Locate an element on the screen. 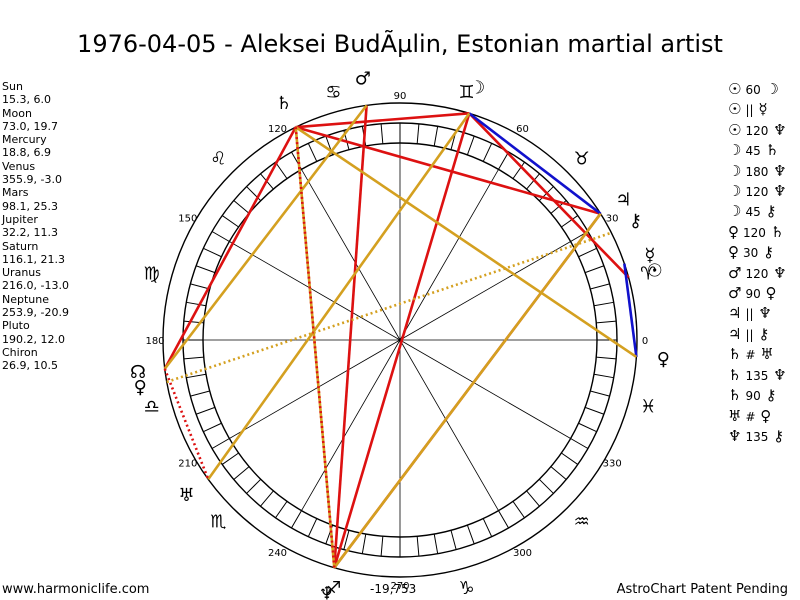 The height and width of the screenshot is (600, 800). aspect-row: ♂ 120 ♆ is located at coordinates (757, 274).